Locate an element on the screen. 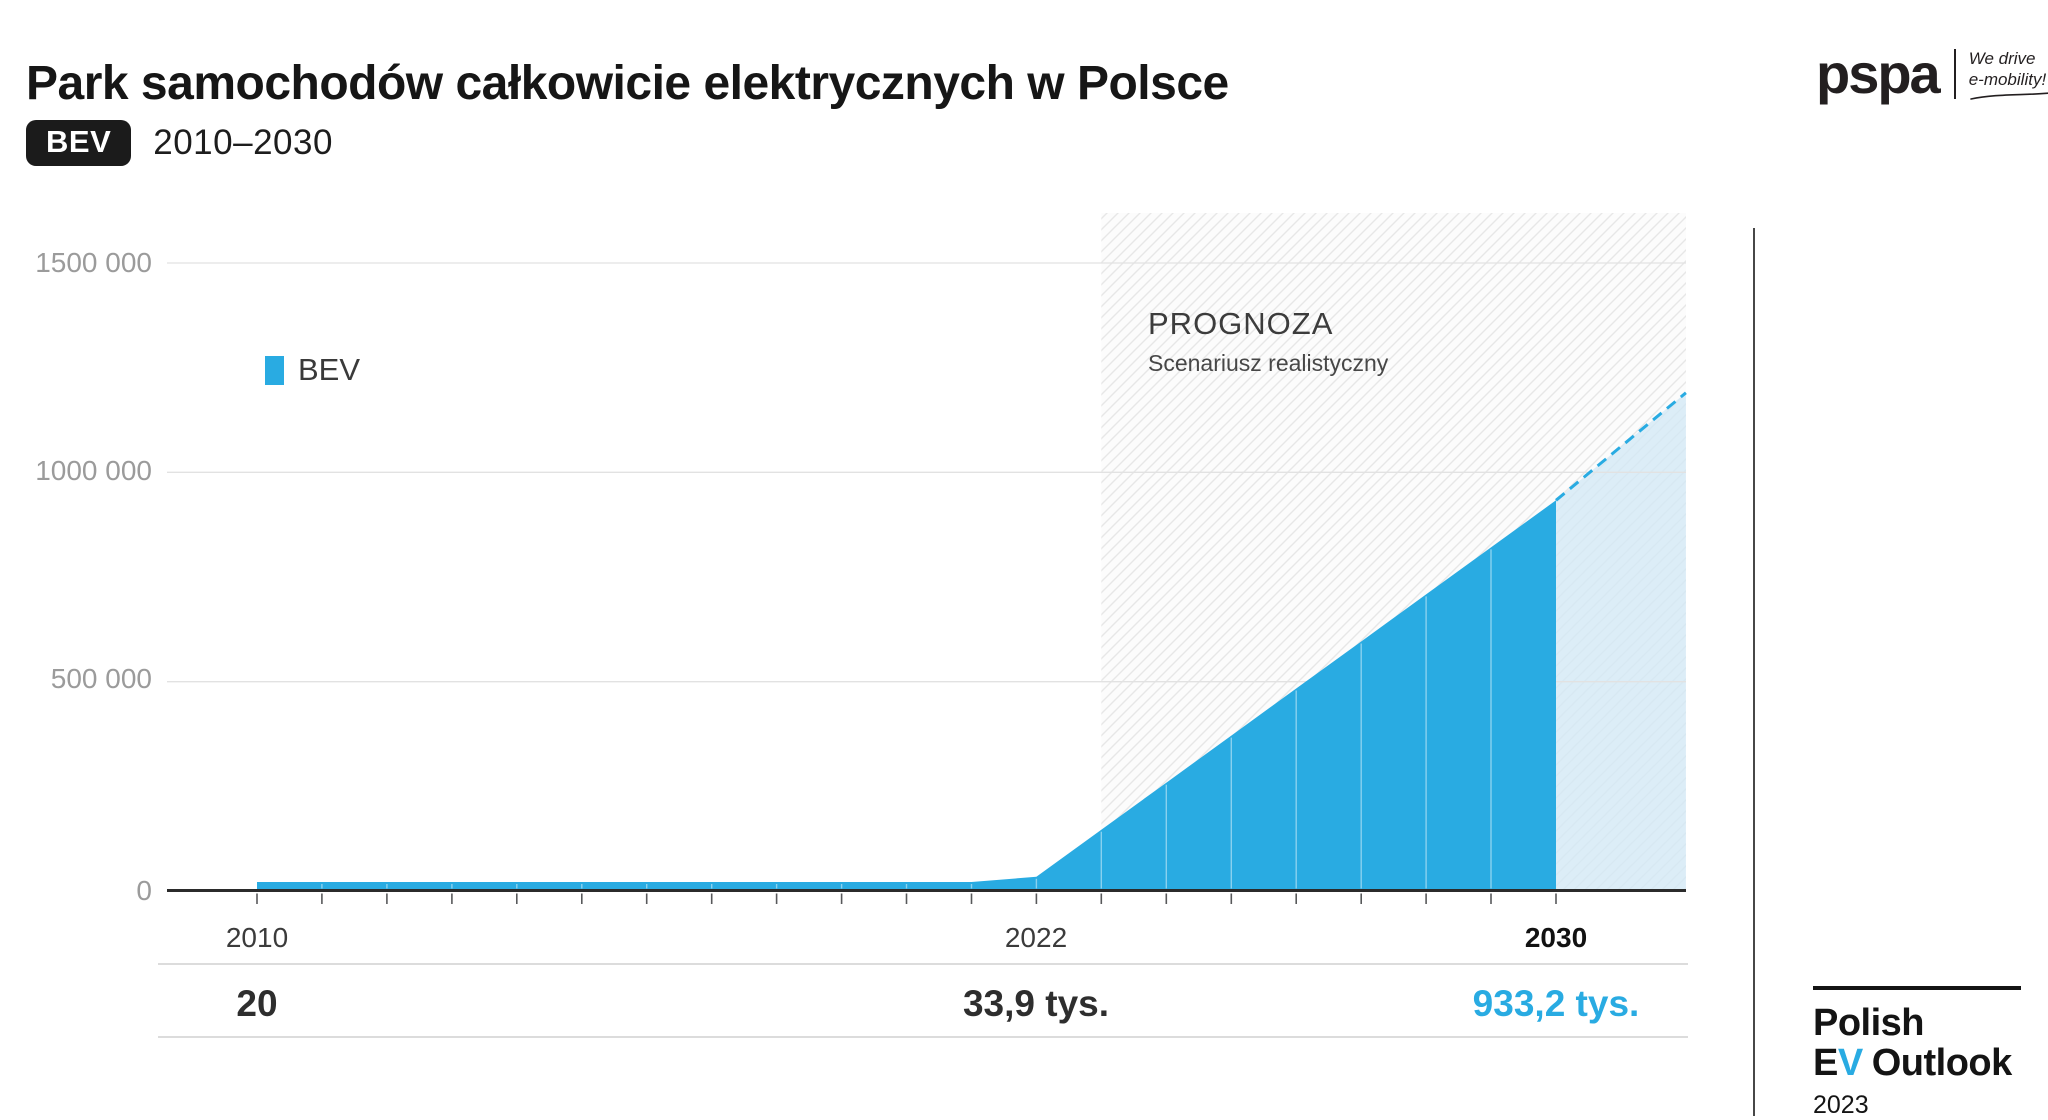  outlook-letter-v: V is located at coordinates (1850, 1062).